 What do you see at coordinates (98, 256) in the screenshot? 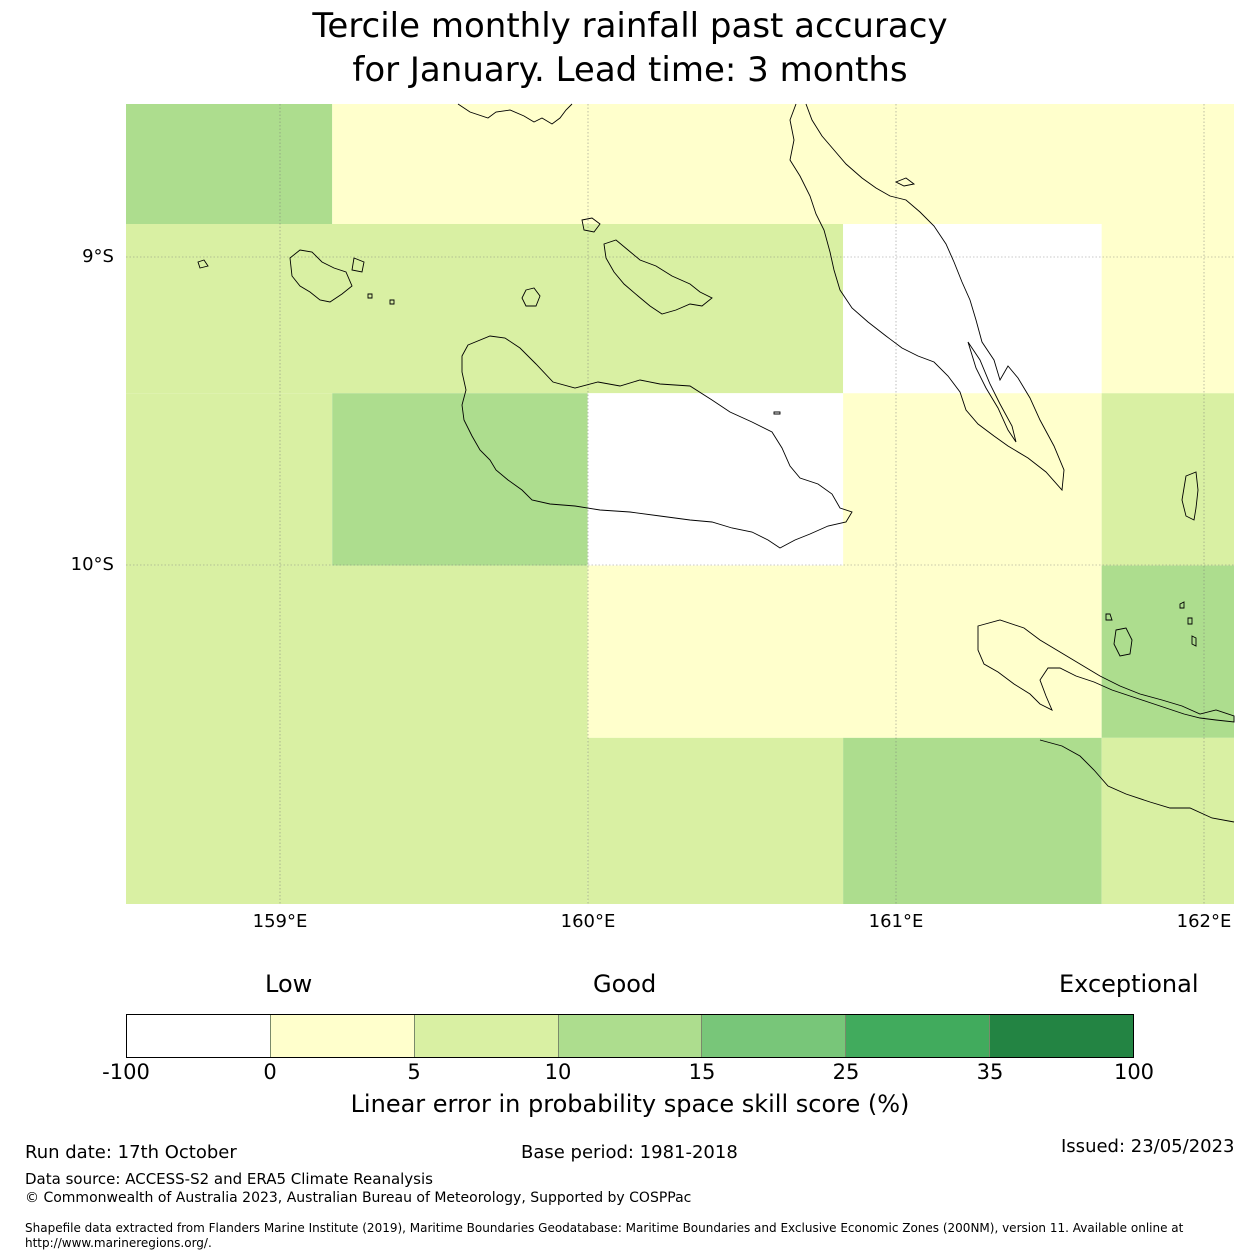
I see `lat-label-9s: 9°S` at bounding box center [98, 256].